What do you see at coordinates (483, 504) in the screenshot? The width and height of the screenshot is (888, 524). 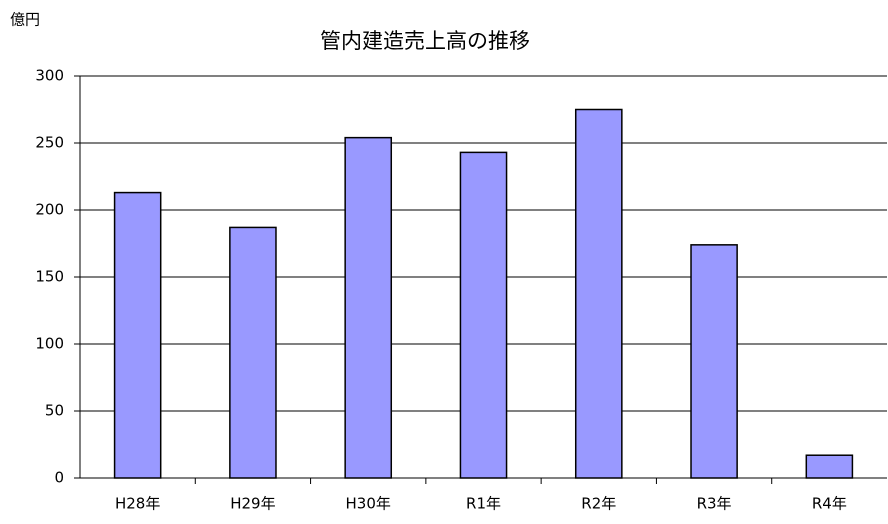 I see `x-tick-label: R1年` at bounding box center [483, 504].